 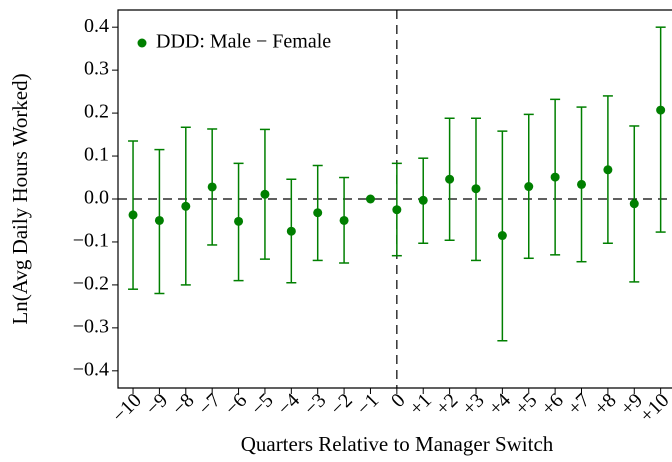 I want to click on y-tick-label: −0.2, so click(x=91, y=284).